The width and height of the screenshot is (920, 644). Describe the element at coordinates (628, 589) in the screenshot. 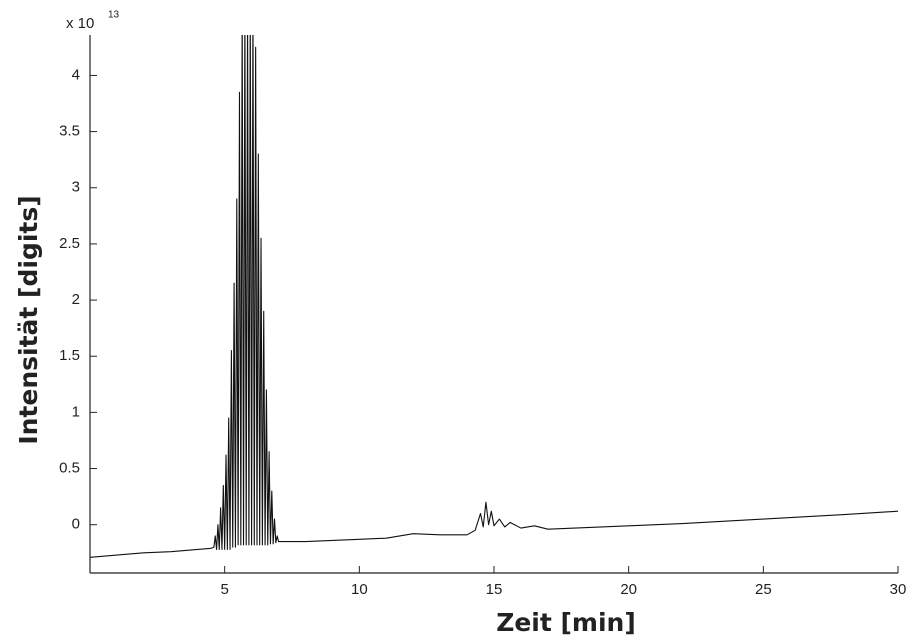

I see `x-tick-label: 20` at that location.